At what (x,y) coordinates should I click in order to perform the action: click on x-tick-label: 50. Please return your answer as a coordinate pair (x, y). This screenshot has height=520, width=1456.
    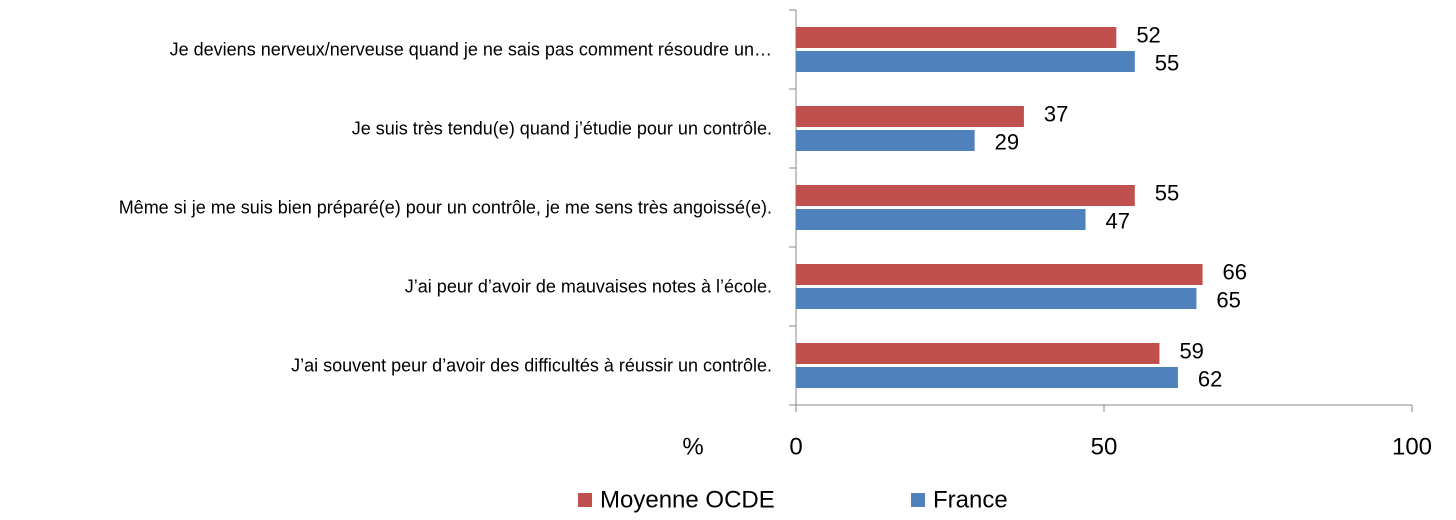
    Looking at the image, I should click on (1104, 446).